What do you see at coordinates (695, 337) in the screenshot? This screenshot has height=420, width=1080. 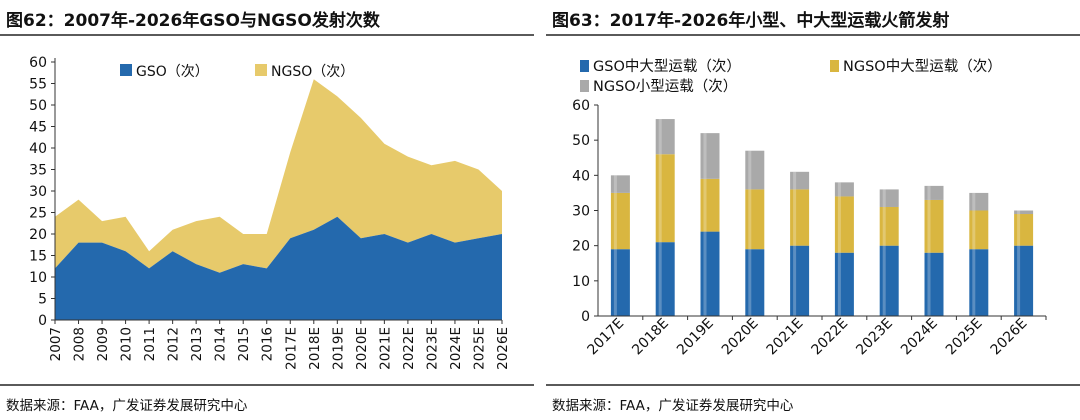 I see `x-tick-label: 2019E` at bounding box center [695, 337].